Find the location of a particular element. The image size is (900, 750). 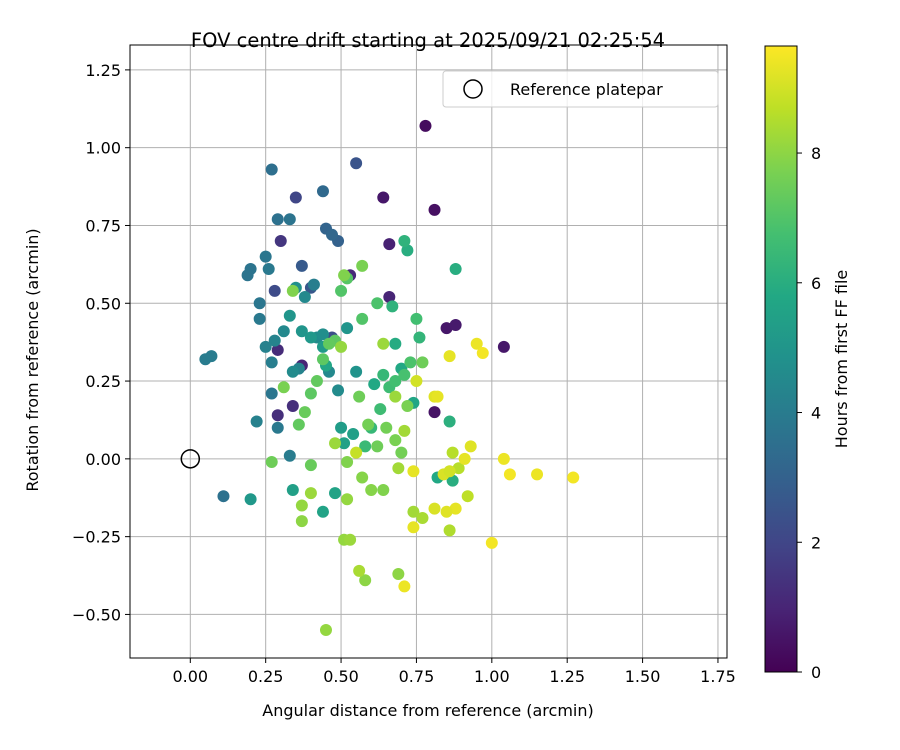

reference-point-marker is located at coordinates (190, 459).